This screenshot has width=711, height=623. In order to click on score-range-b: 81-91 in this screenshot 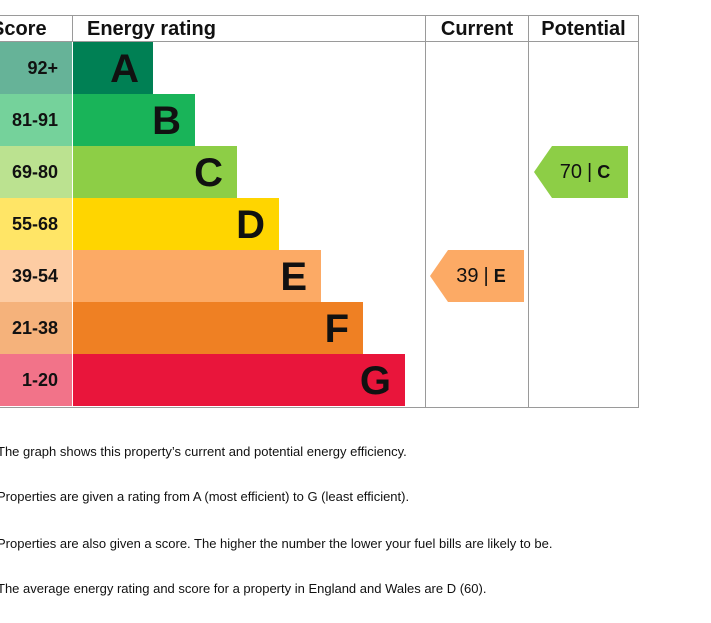, I will do `click(34, 120)`.